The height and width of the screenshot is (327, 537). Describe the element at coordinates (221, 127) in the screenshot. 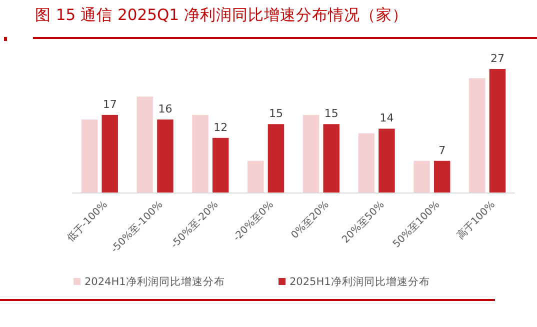

I see `data-label: 12` at that location.